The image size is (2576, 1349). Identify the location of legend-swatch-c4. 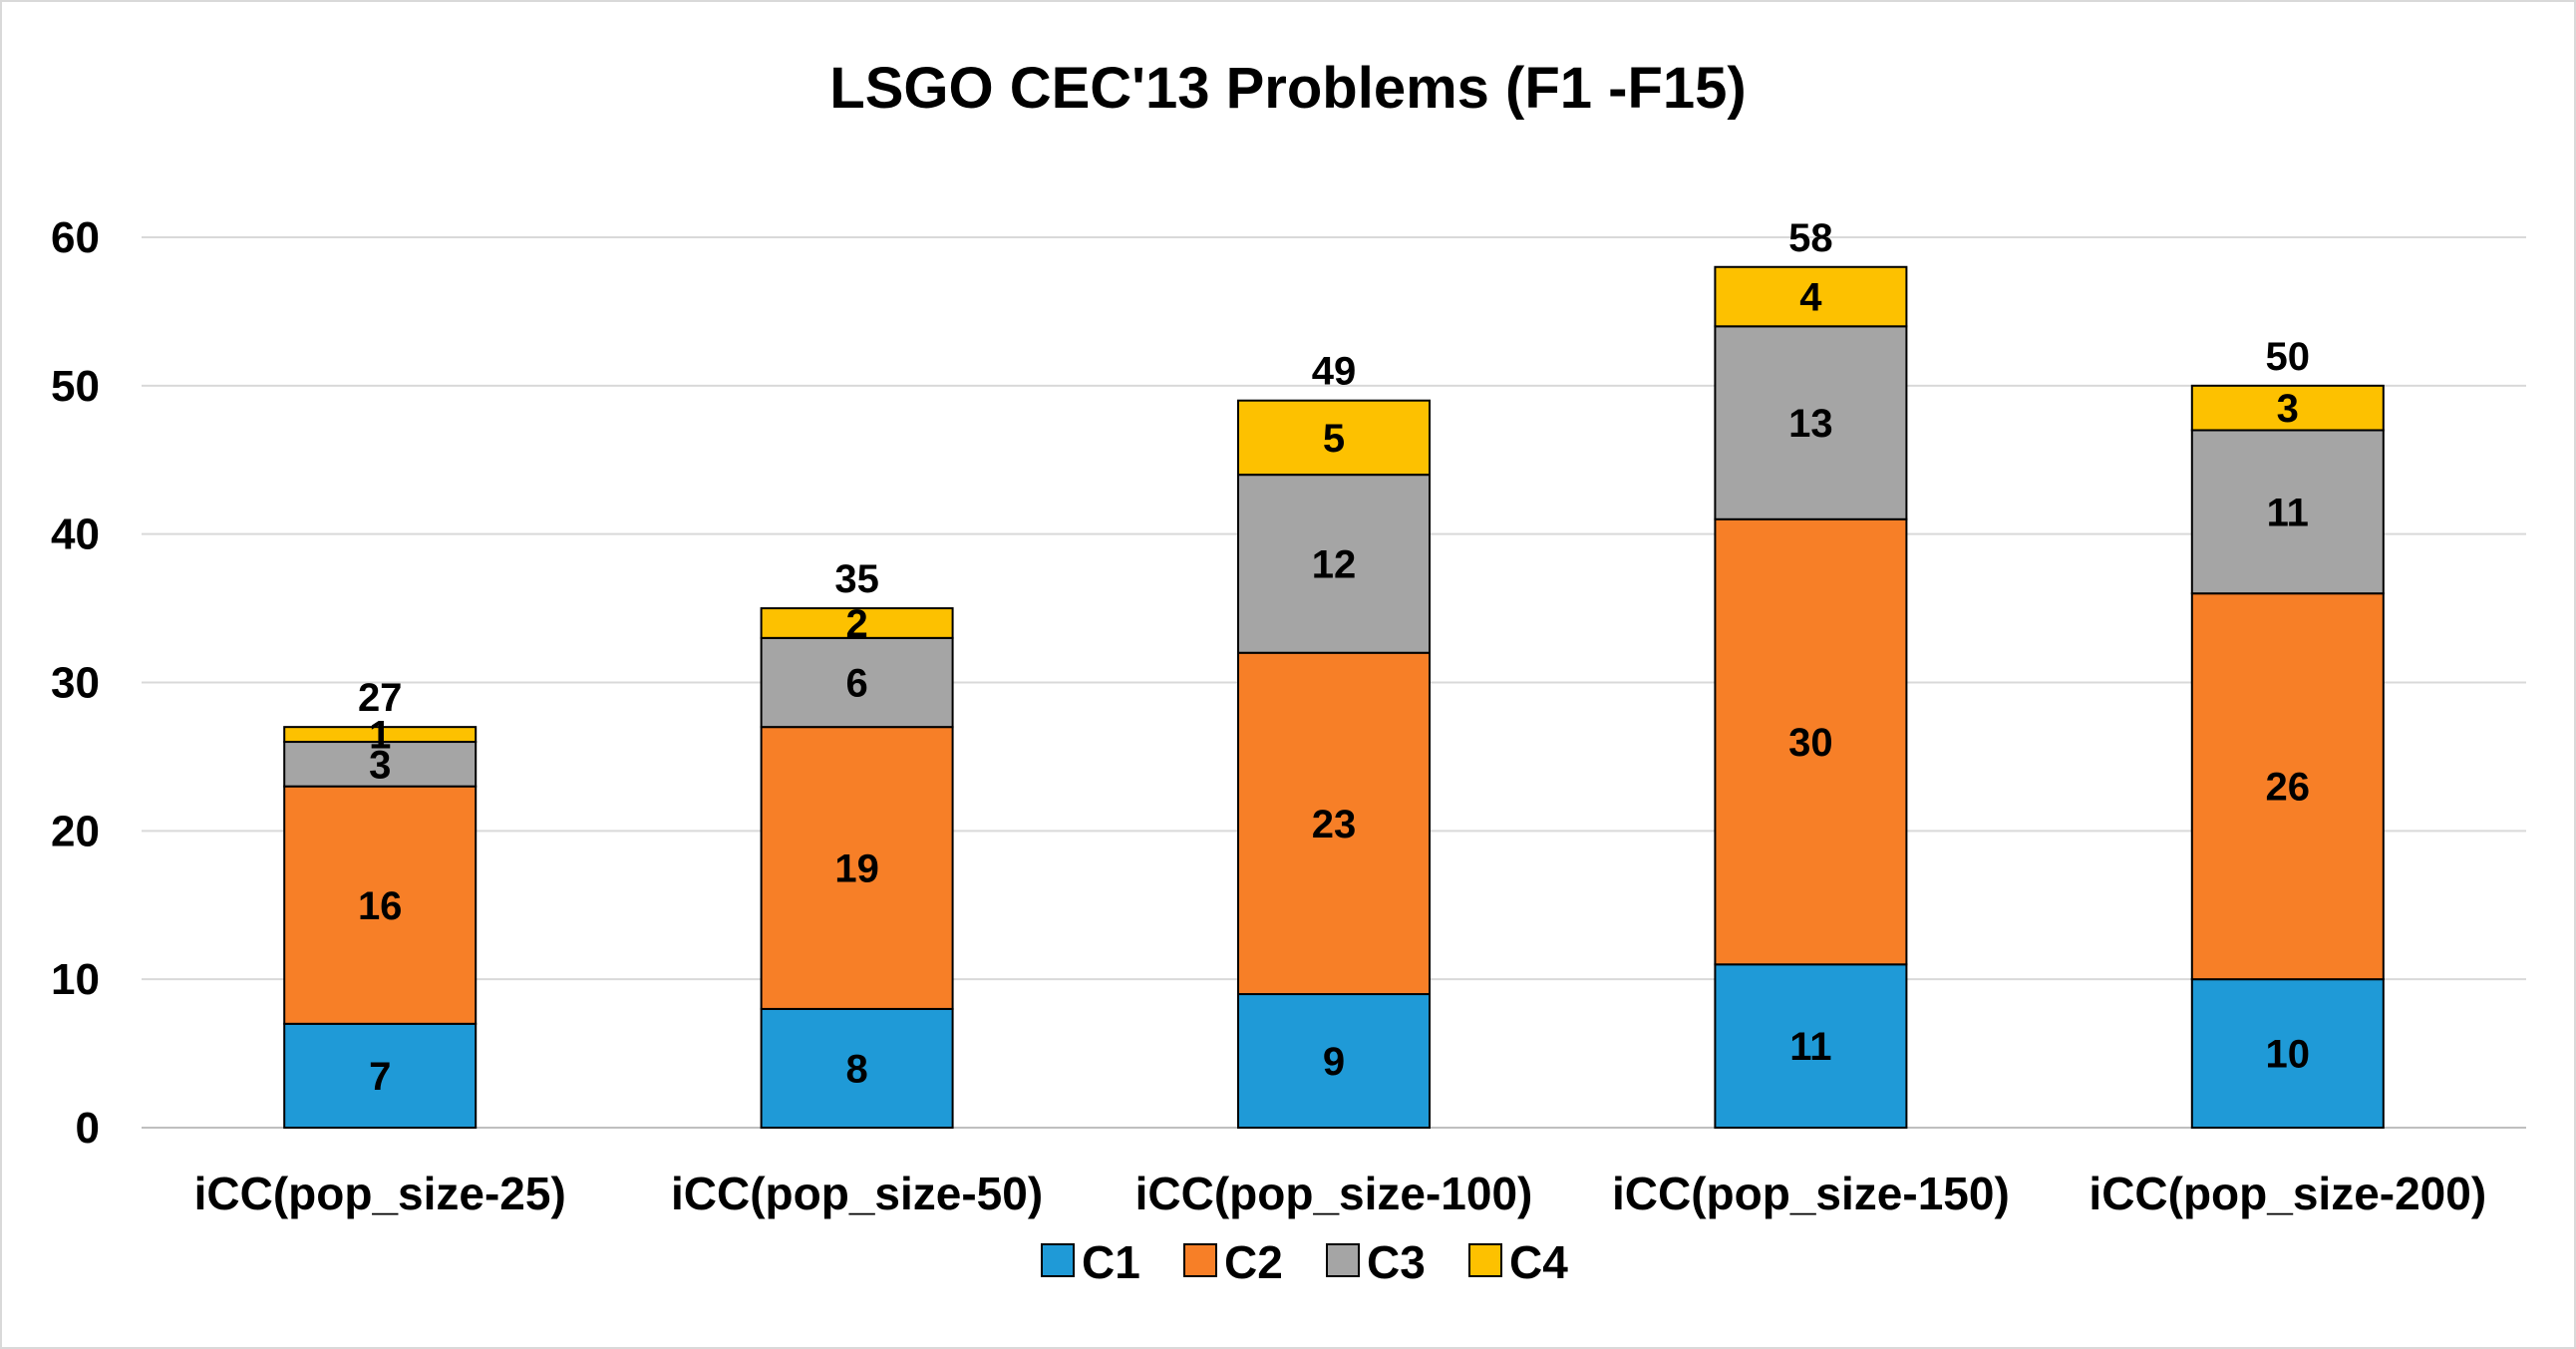
(1485, 1260).